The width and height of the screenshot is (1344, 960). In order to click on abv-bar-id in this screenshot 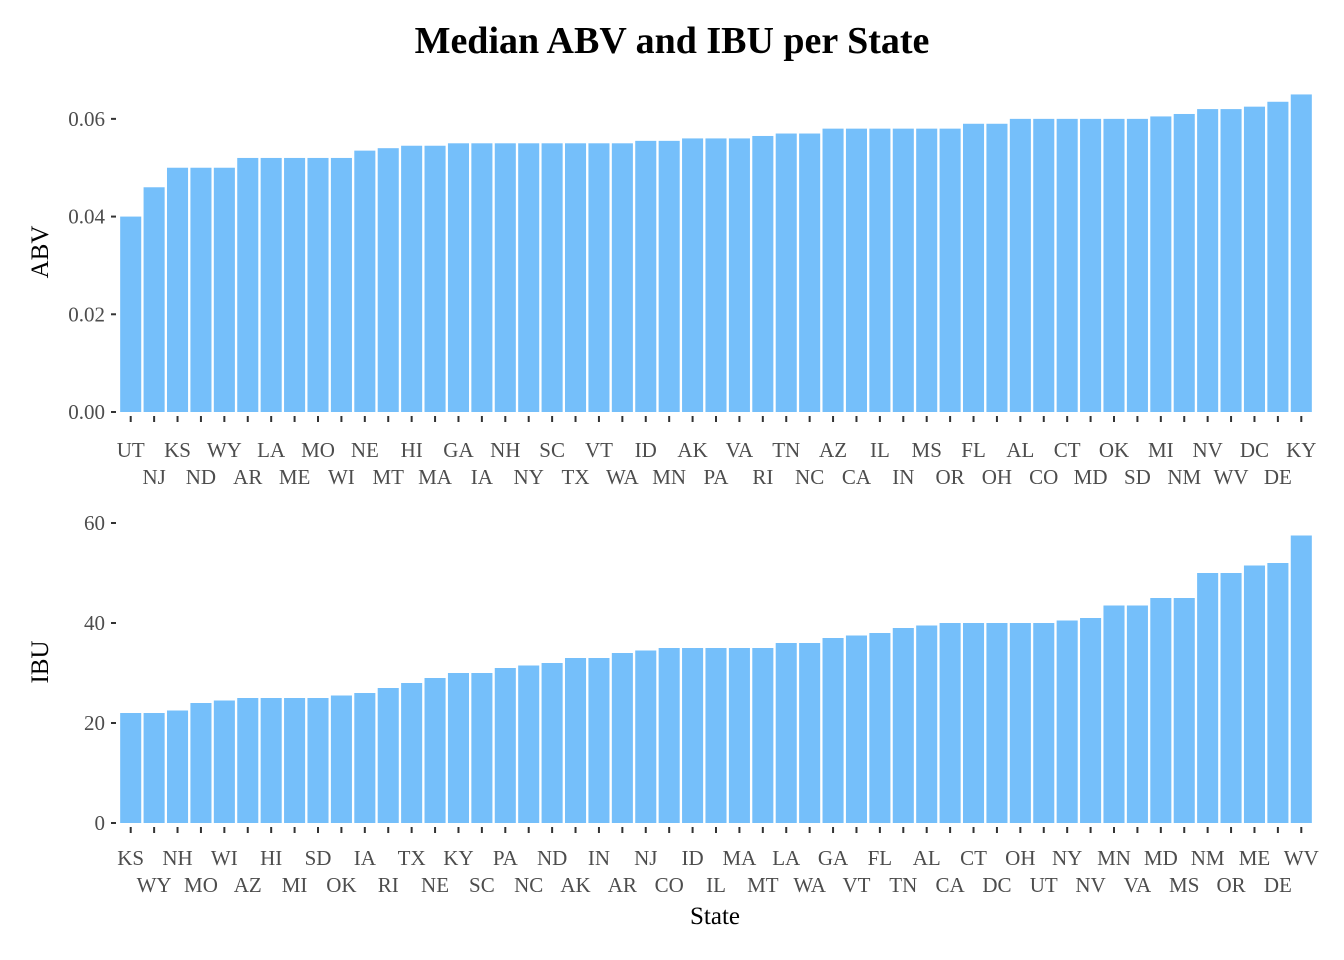, I will do `click(646, 276)`.